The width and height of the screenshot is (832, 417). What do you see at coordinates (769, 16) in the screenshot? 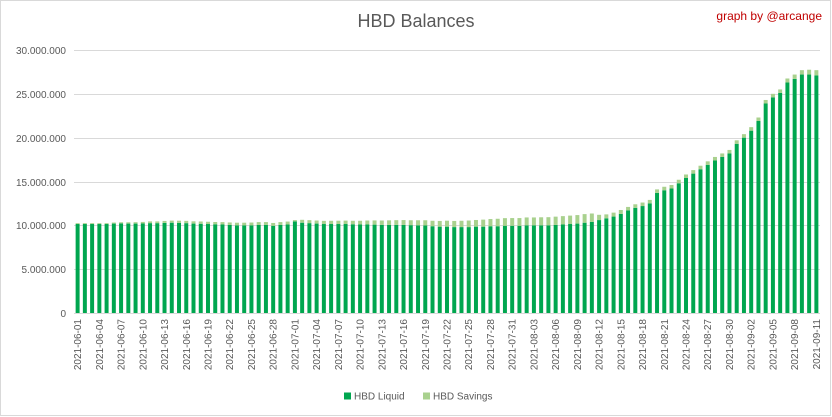
I see `credit-annotation: graph by @arcange` at bounding box center [769, 16].